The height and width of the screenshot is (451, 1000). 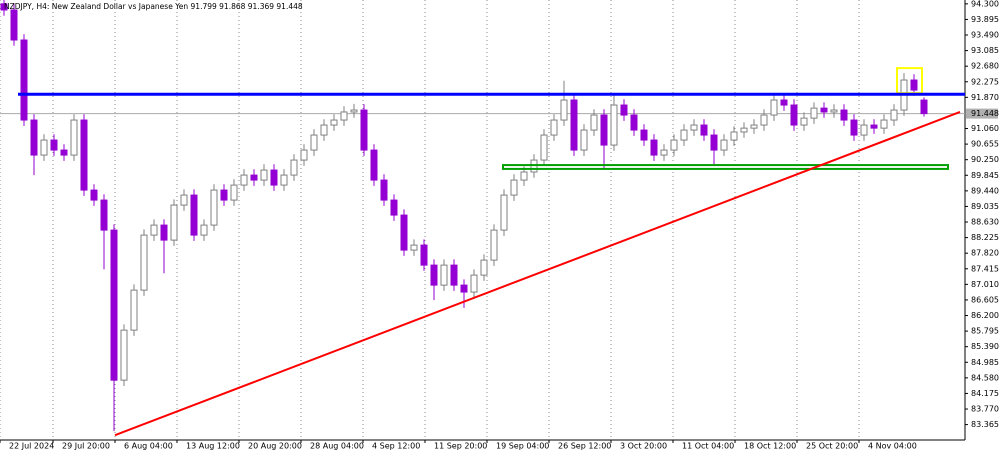 What do you see at coordinates (985, 315) in the screenshot?
I see `y-tick-label: 86.200` at bounding box center [985, 315].